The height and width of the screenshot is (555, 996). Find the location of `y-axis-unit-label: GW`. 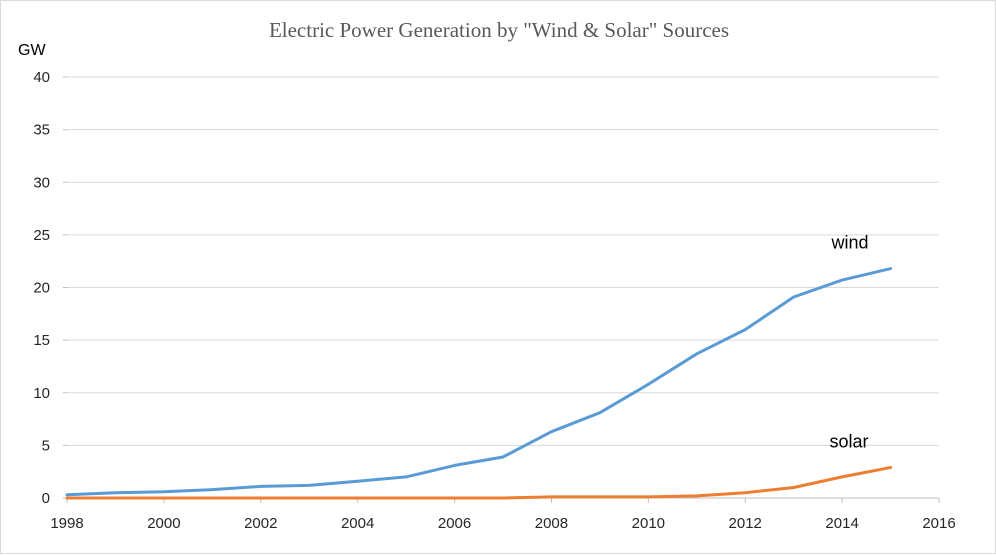

y-axis-unit-label: GW is located at coordinates (32, 50).